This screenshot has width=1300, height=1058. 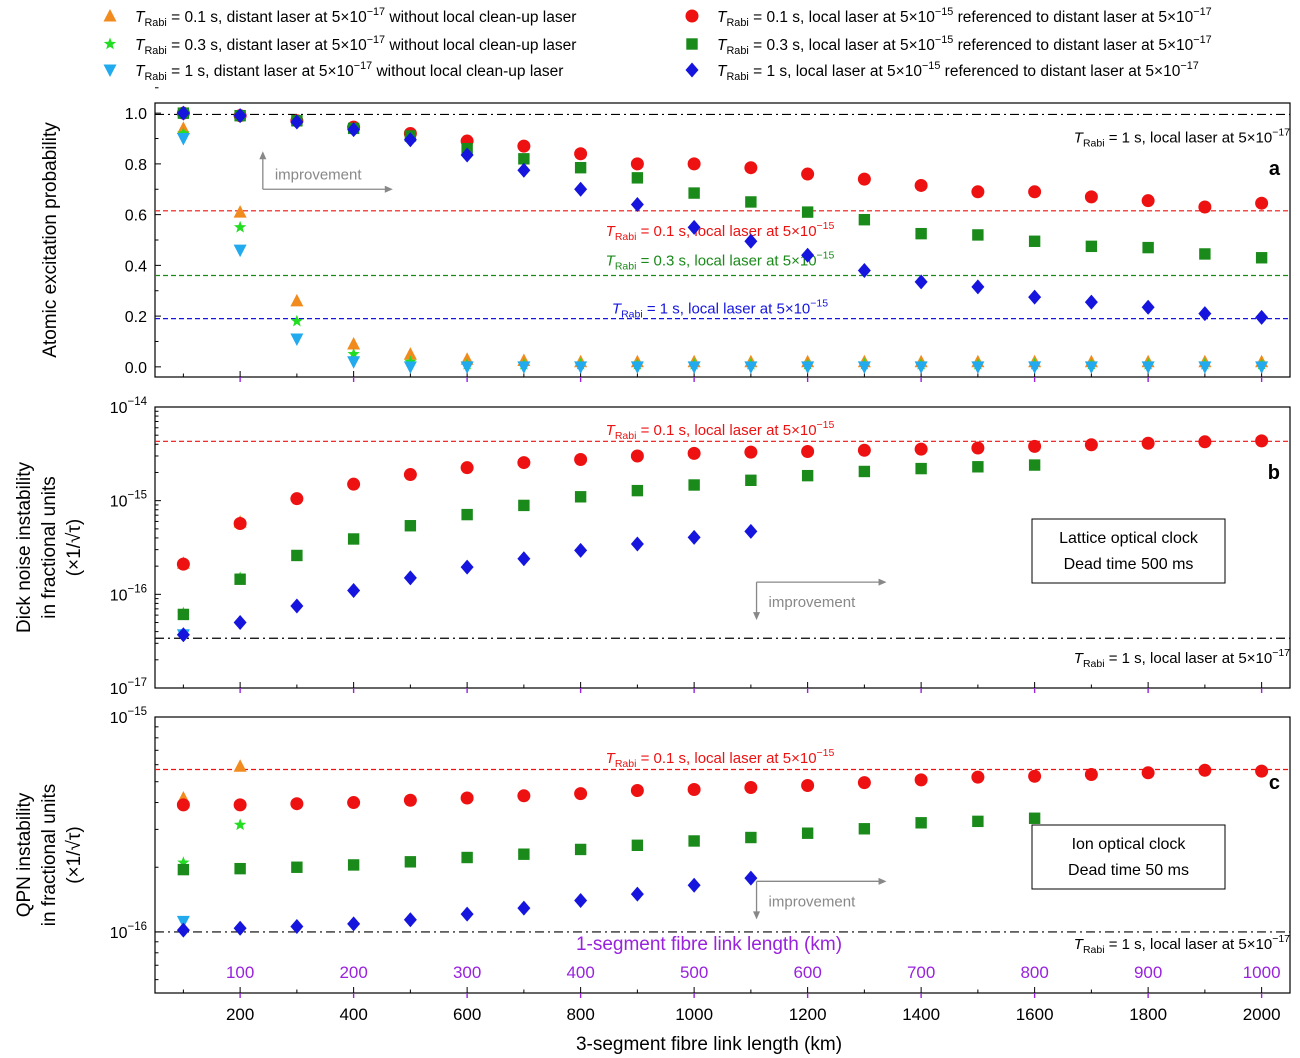 What do you see at coordinates (128, 593) in the screenshot?
I see `y-tick-label: 10−16` at bounding box center [128, 593].